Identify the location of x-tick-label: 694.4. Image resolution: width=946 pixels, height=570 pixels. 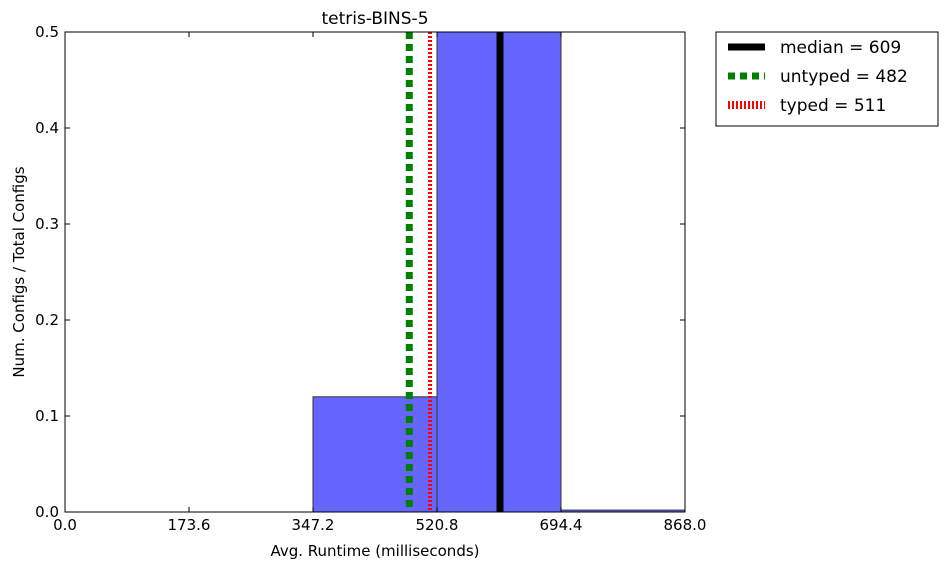
(561, 525).